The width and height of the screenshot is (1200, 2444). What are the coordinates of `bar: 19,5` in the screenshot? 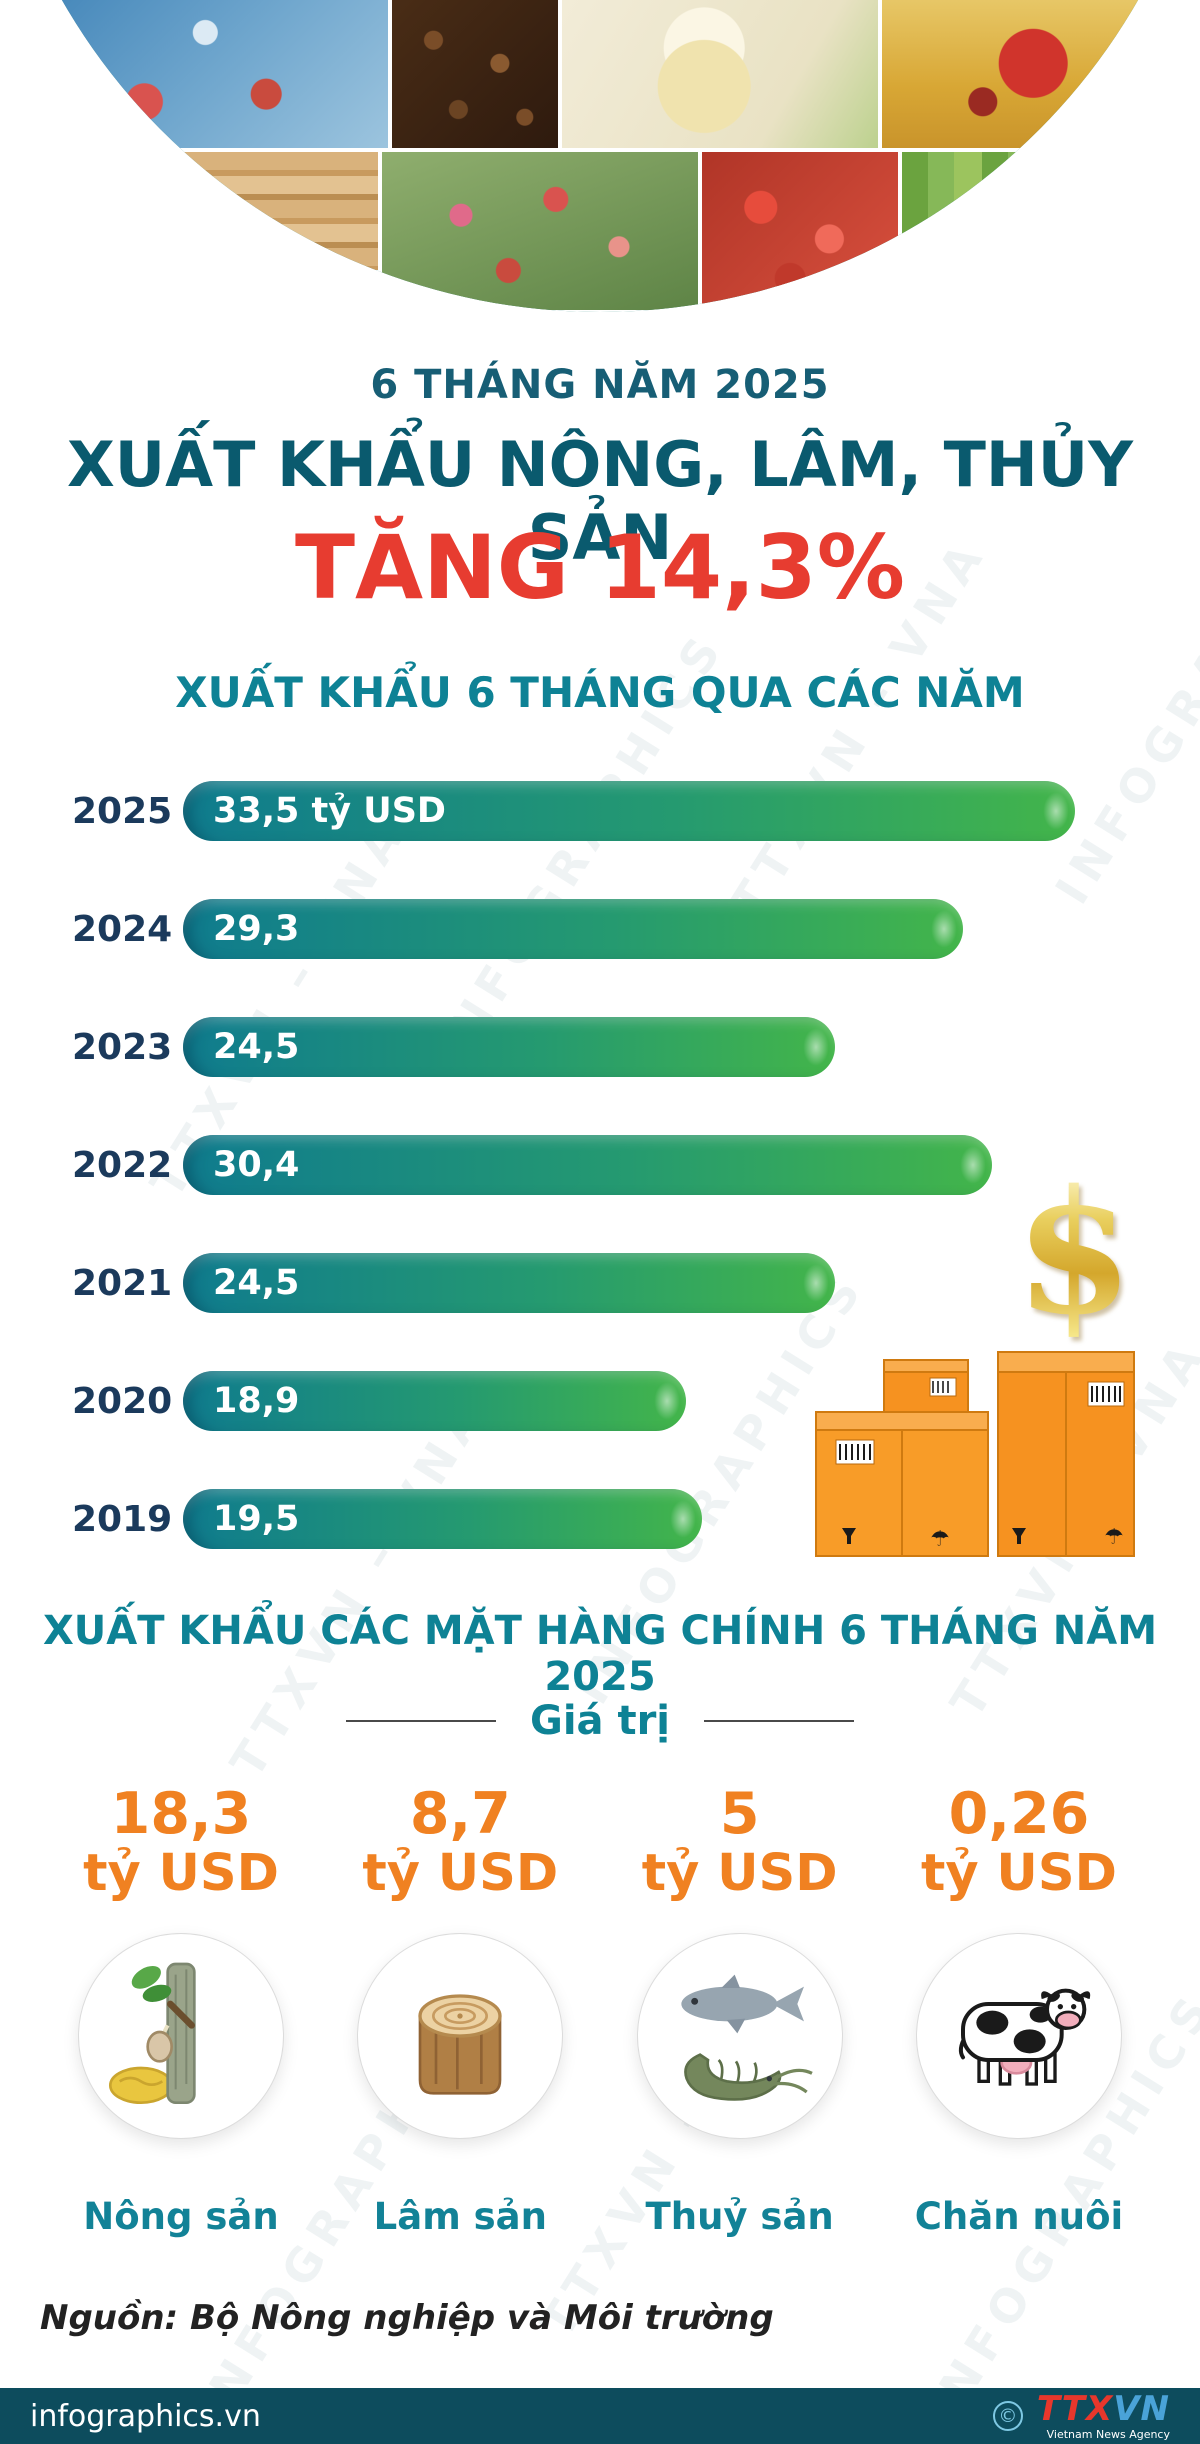 It's located at (443, 1519).